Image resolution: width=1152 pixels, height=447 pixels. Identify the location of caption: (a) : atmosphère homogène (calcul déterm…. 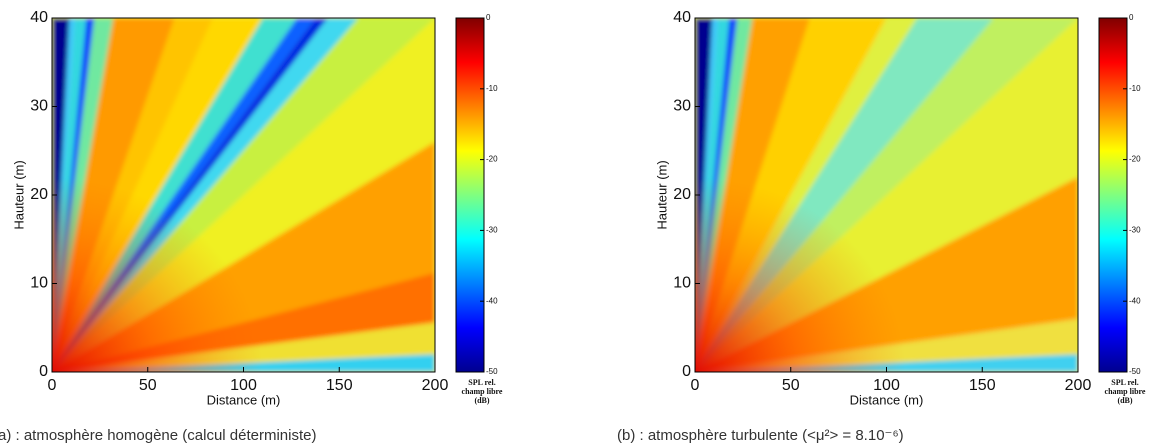
(158, 435).